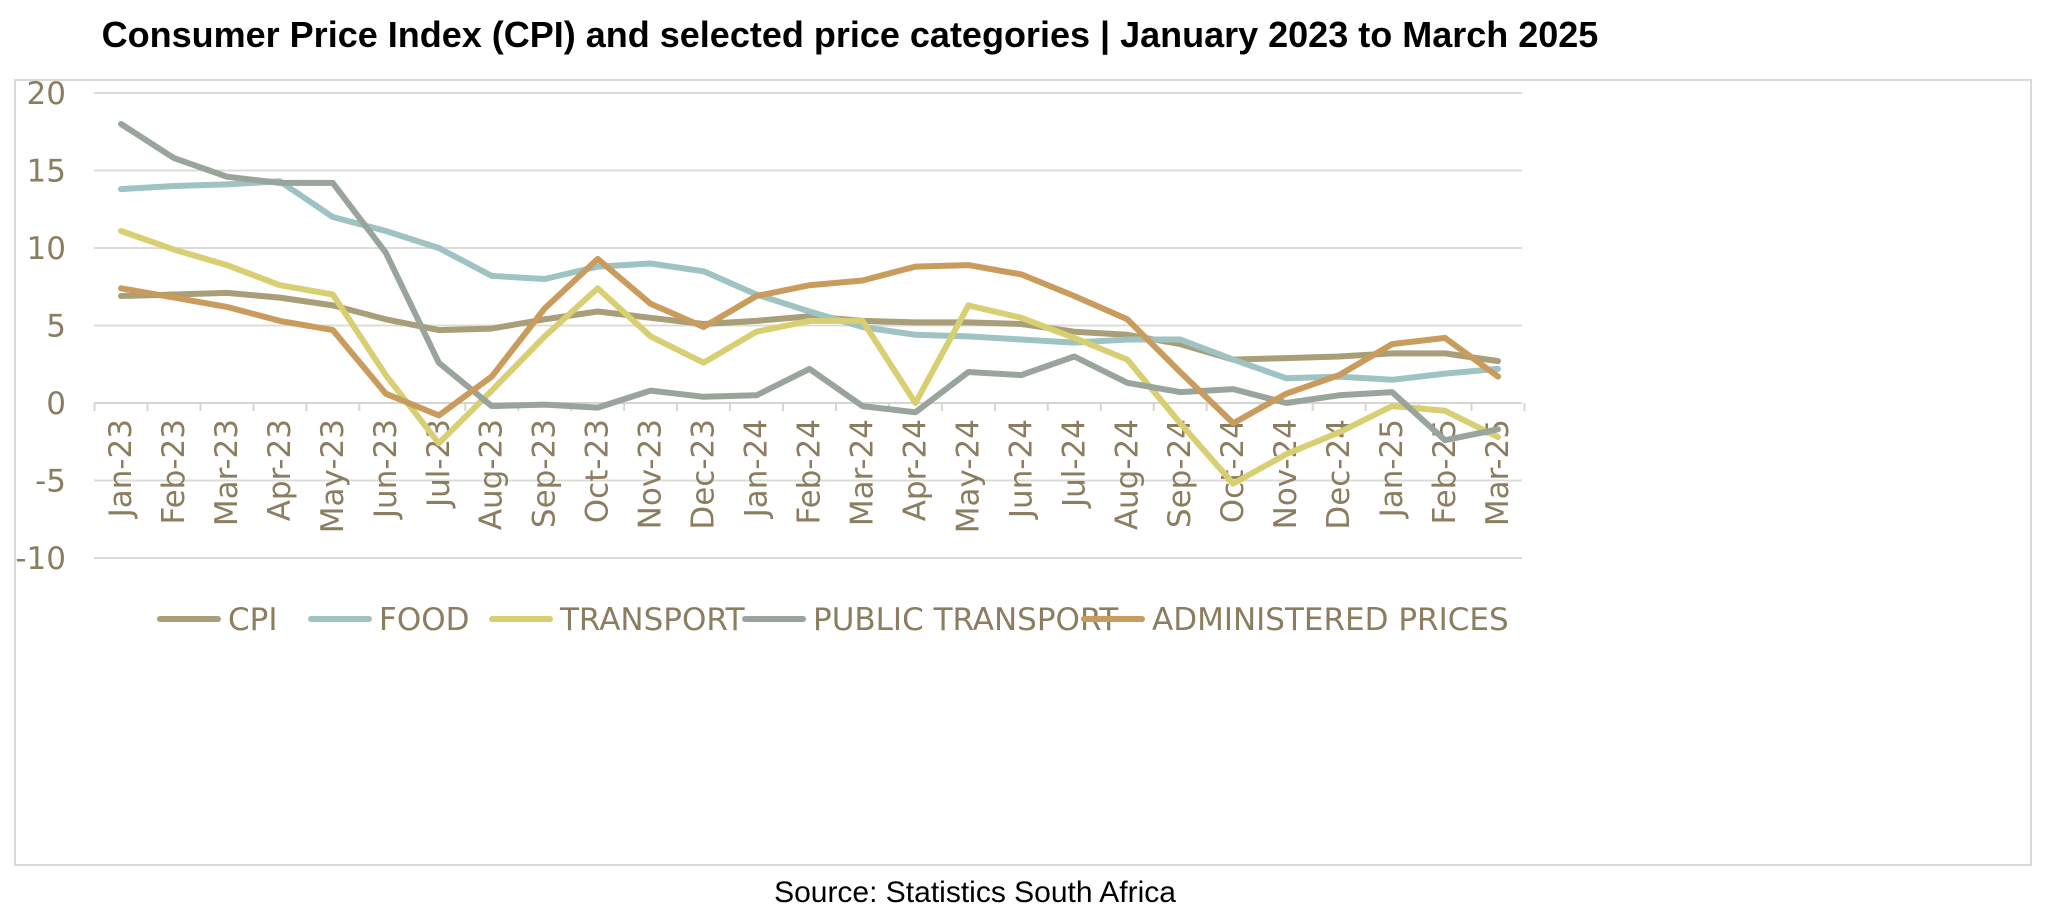 This screenshot has height=921, width=2046. Describe the element at coordinates (704, 474) in the screenshot. I see `x-tick-label: Dec-23` at that location.